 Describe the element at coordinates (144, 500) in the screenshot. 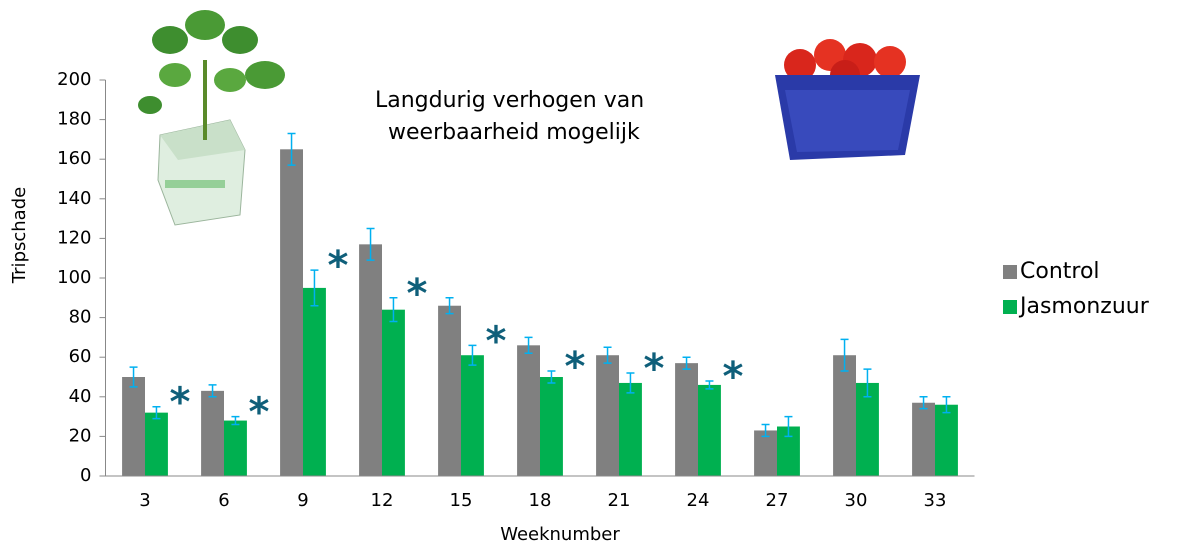

I see `x-tick-label: 3` at that location.